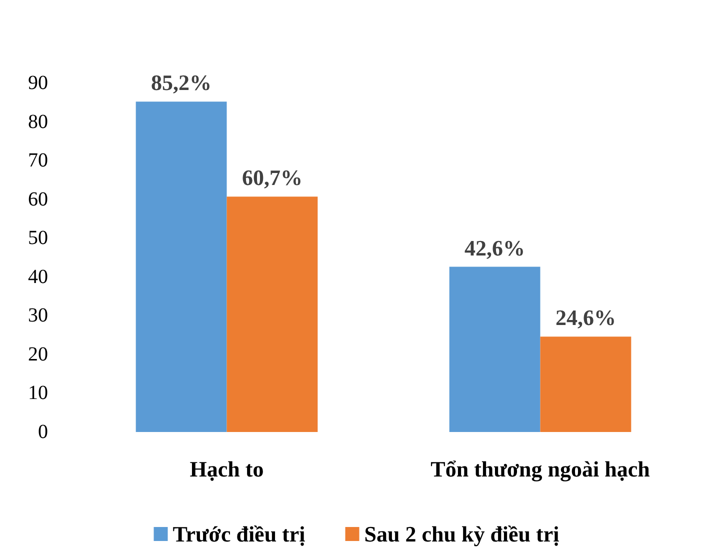  What do you see at coordinates (495, 247) in the screenshot?
I see `data-label: 42,6%` at bounding box center [495, 247].